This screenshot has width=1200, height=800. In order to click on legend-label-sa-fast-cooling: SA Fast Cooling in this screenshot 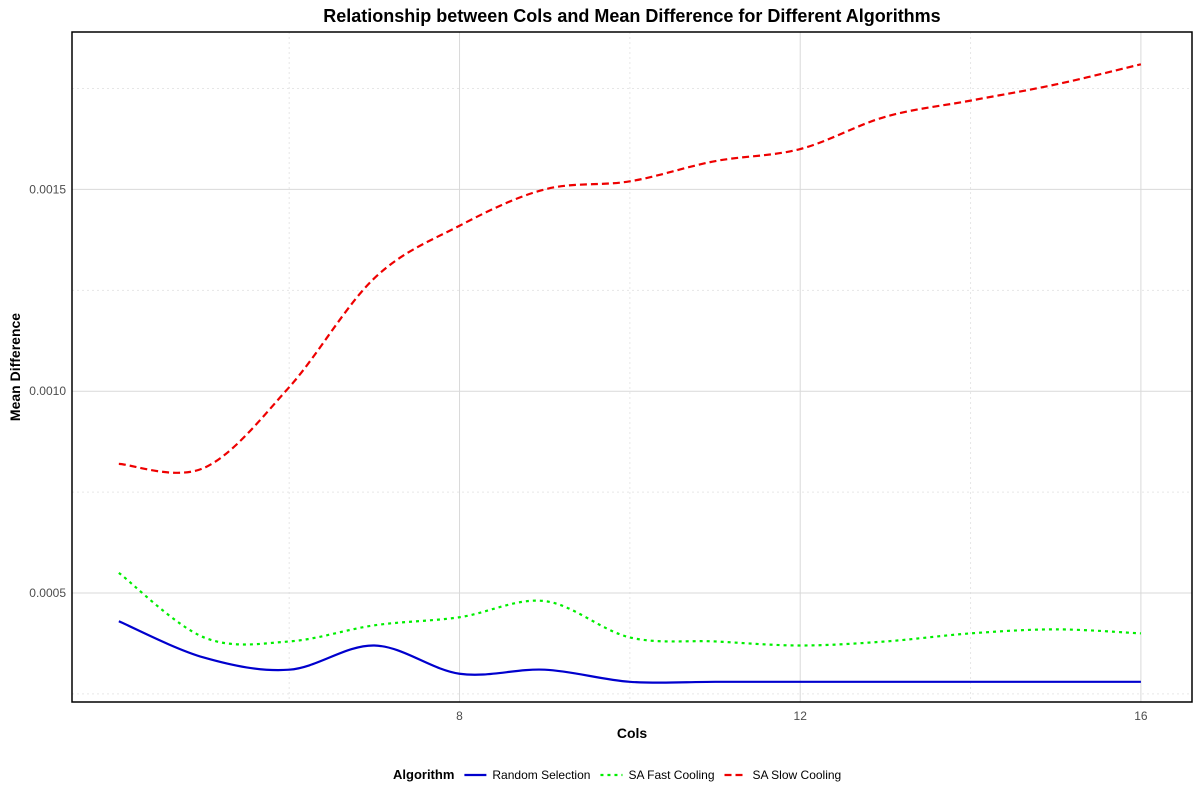, I will do `click(671, 775)`.